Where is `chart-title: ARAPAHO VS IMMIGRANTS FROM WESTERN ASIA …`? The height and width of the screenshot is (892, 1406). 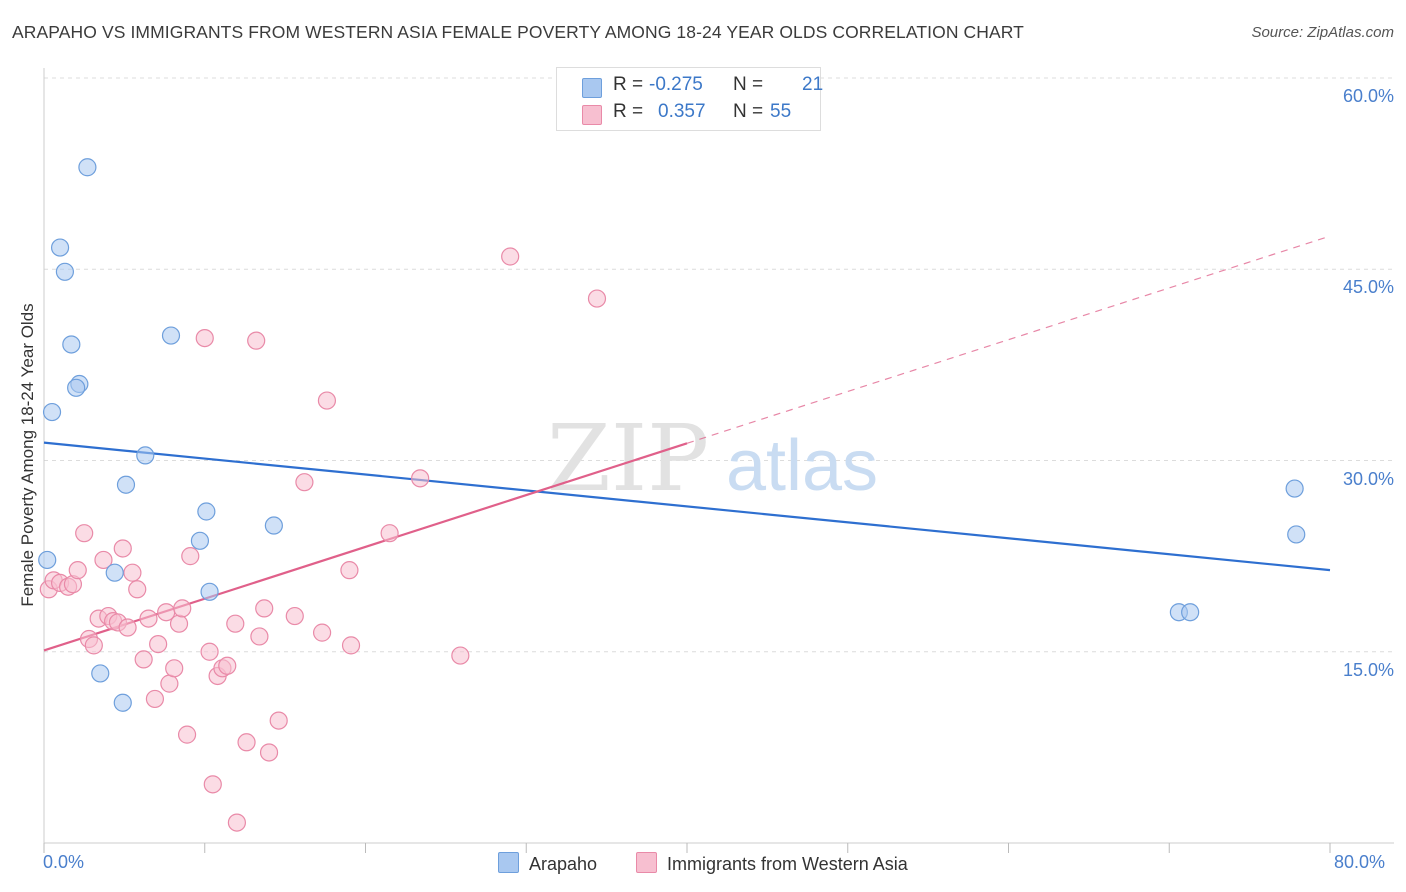
chart-title: ARAPAHO VS IMMIGRANTS FROM WESTERN ASIA … is located at coordinates (518, 32).